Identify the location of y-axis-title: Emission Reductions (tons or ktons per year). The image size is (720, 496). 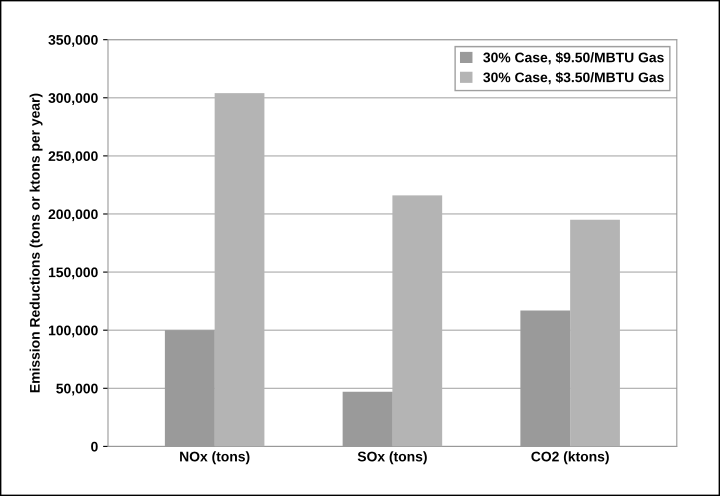
(36, 243).